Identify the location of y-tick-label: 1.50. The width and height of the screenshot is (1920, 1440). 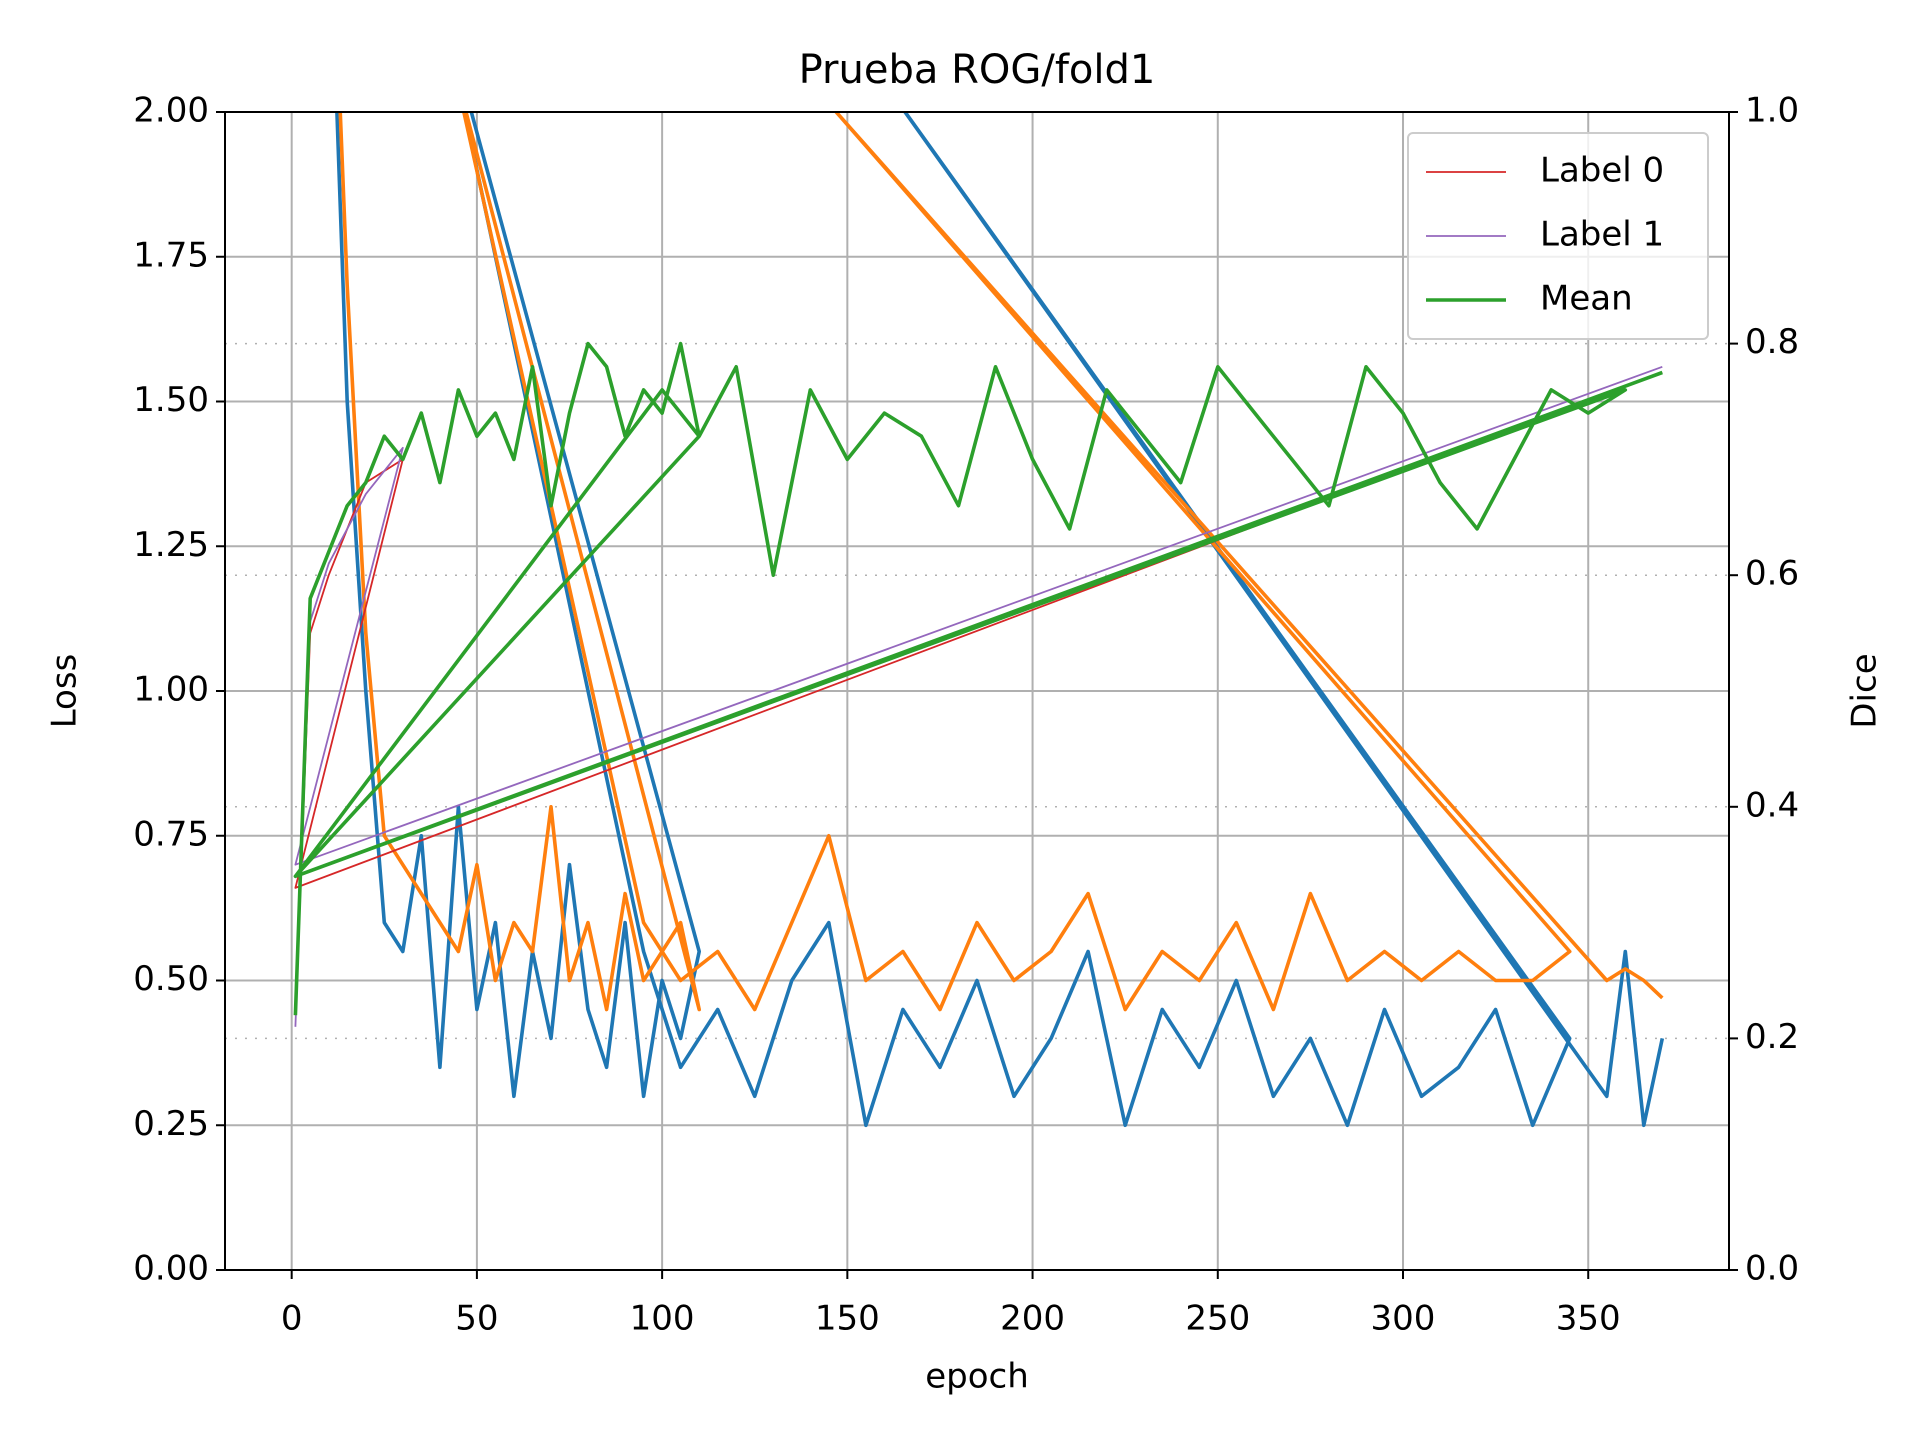
(171, 400).